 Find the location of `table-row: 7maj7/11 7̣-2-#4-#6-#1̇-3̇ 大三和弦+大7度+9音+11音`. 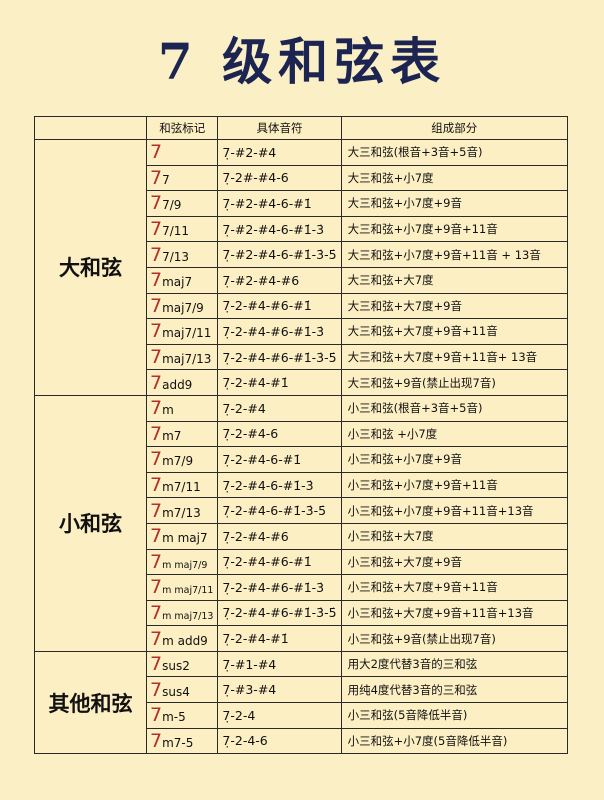

table-row: 7maj7/11 7̣-2-#4-#6-#1̇-3̇ 大三和弦+大7度+9音+11音 is located at coordinates (302, 331).